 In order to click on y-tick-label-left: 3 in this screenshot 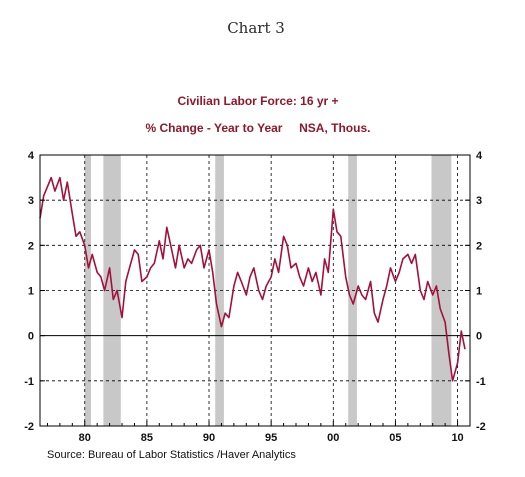, I will do `click(31, 201)`.